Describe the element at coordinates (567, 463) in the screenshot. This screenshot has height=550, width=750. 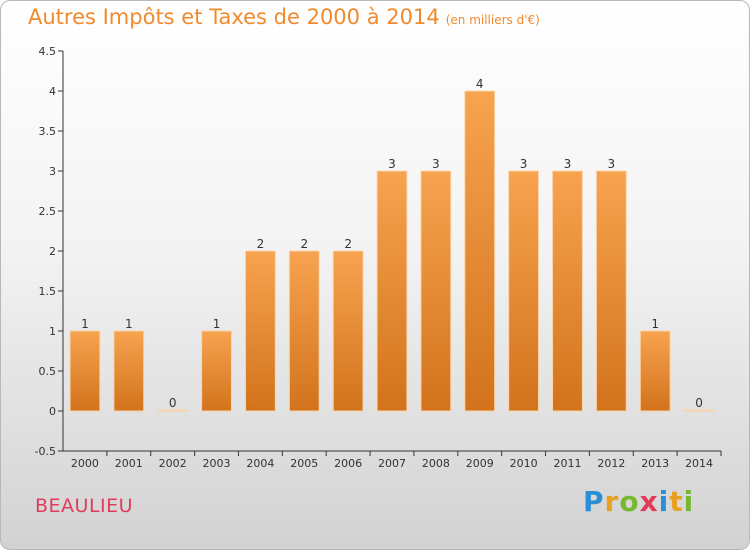
I see `x-tick-label: 2011` at that location.